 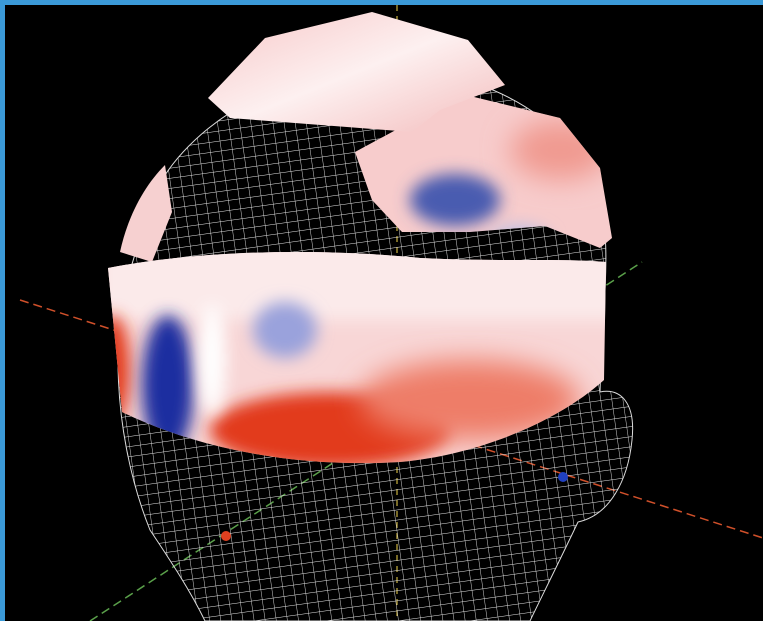 I want to click on back-blue-spot, so click(x=455, y=200).